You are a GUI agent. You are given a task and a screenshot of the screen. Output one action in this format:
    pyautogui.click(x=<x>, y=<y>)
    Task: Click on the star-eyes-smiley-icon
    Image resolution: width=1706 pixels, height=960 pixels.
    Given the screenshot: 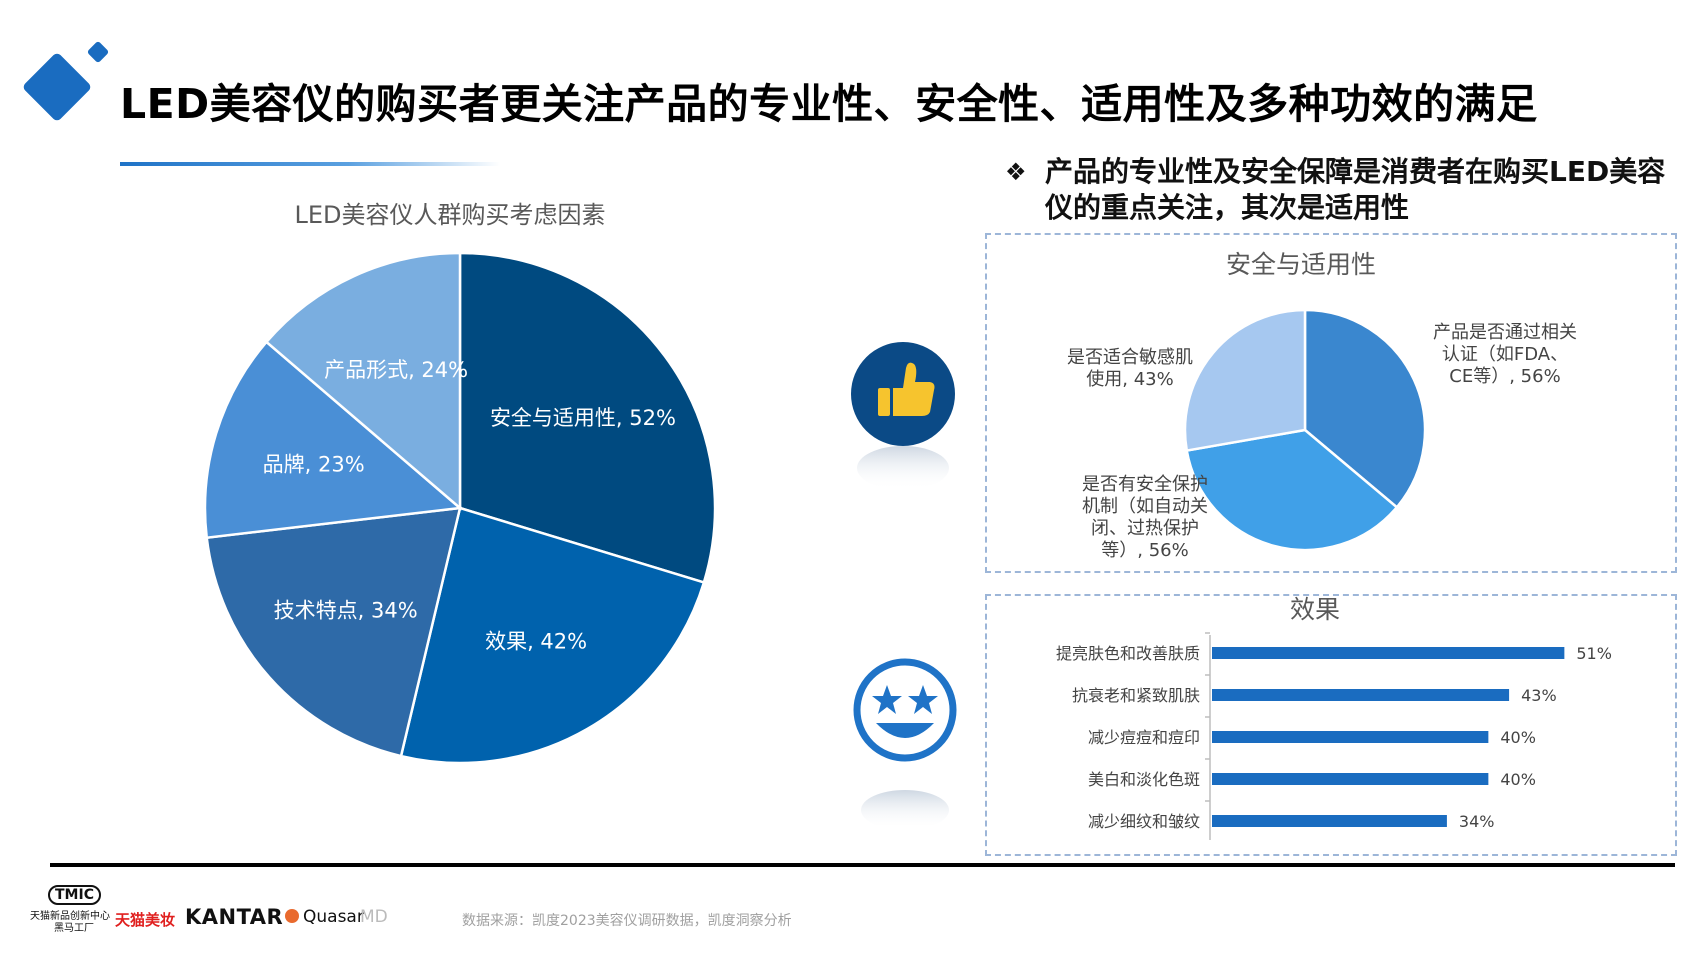 What is the action you would take?
    pyautogui.click(x=905, y=741)
    